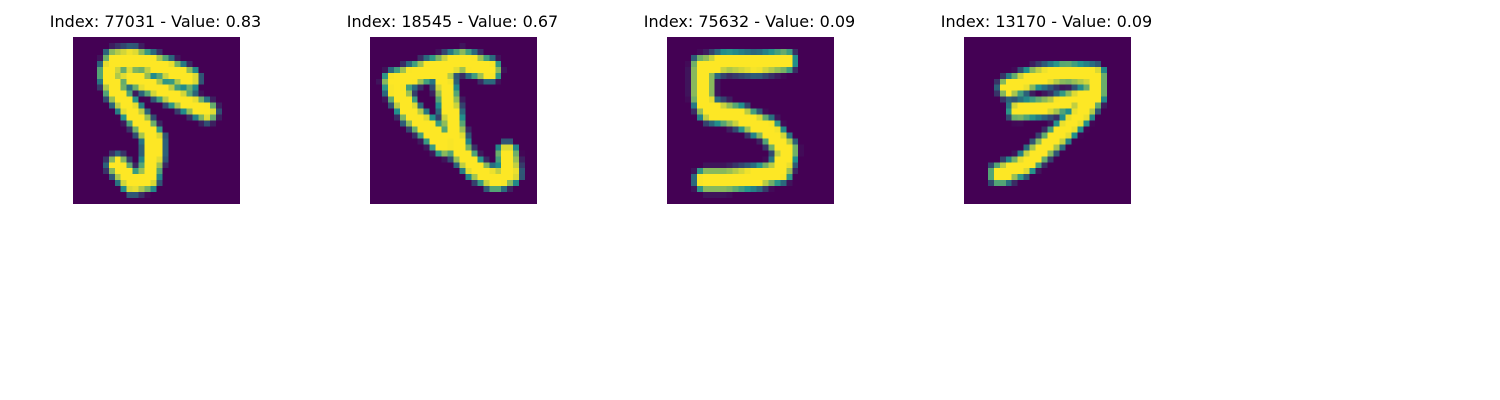 The image size is (1500, 400). What do you see at coordinates (749, 21) in the screenshot?
I see `panel-title: Index: 75632 - Value: 0.09` at bounding box center [749, 21].